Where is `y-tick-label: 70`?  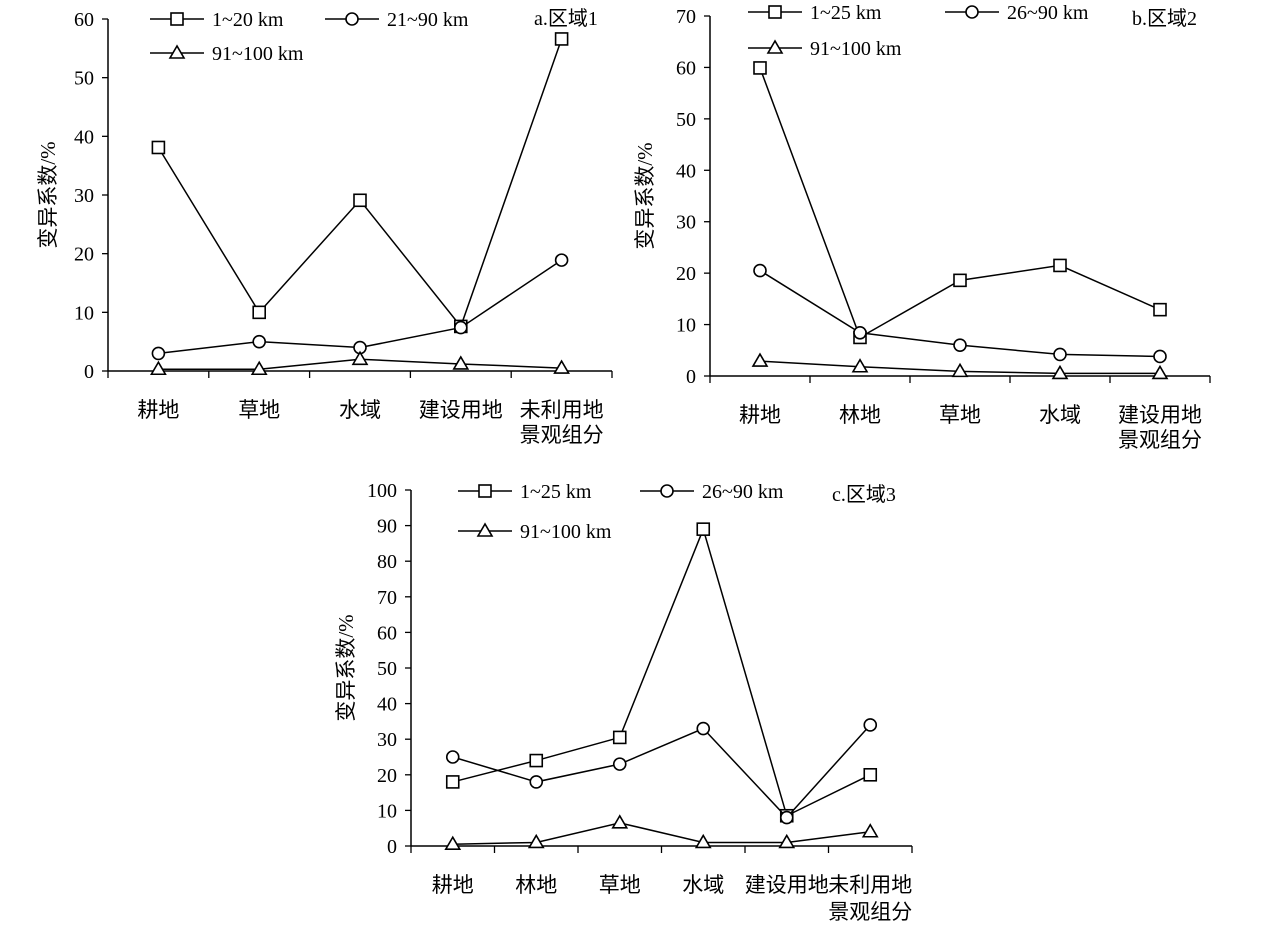 y-tick-label: 70 is located at coordinates (686, 17).